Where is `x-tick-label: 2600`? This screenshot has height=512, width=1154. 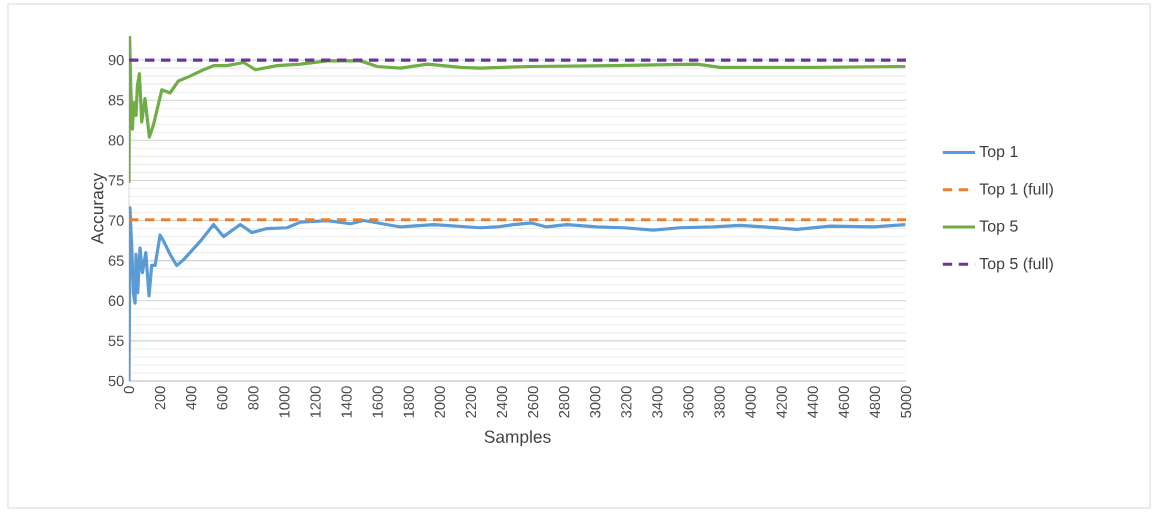 x-tick-label: 2600 is located at coordinates (533, 402).